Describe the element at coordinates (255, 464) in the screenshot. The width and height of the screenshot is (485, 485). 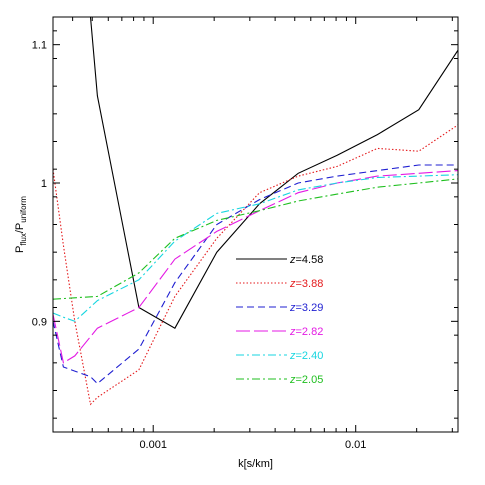
I see `x-axis-label: k[s/km]` at that location.